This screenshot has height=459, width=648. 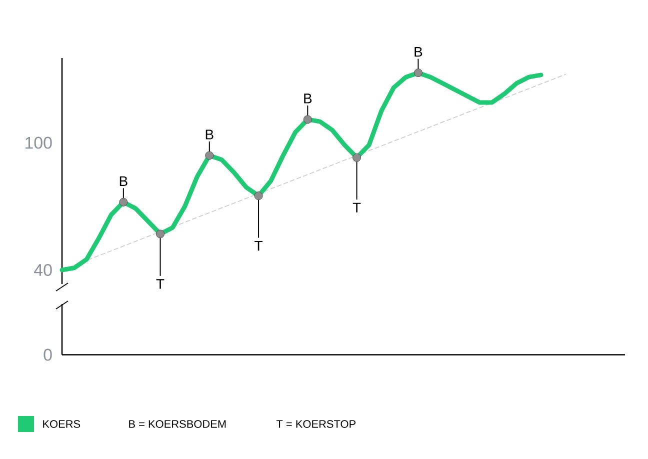 What do you see at coordinates (177, 424) in the screenshot?
I see `text: B = KOERSBODEM` at bounding box center [177, 424].